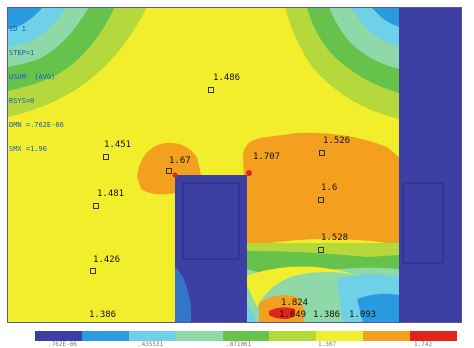 This screenshot has height=348, width=474. I want to click on probe-label: 1.526, so click(337, 141).